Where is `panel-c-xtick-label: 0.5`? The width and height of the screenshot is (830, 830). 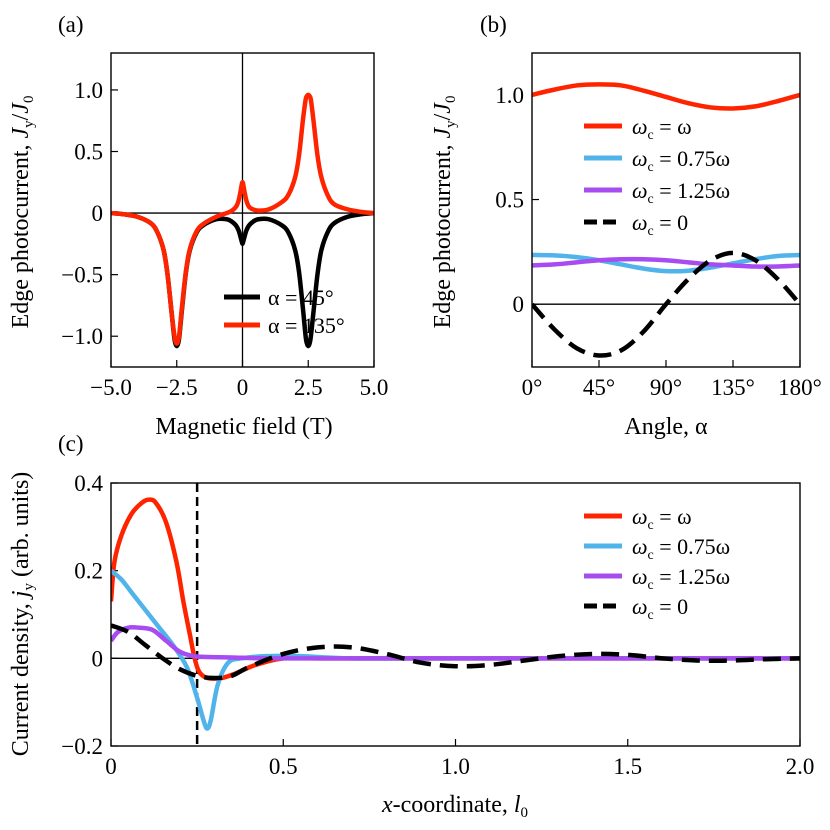 panel-c-xtick-label: 0.5 is located at coordinates (283, 766).